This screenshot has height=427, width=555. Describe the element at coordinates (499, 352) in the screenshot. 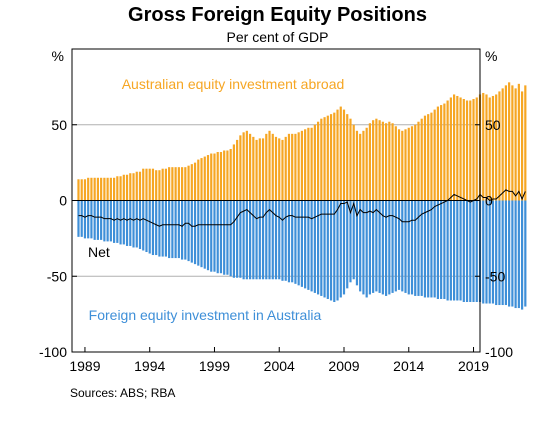

I see `ytick-label-right: -100` at that location.